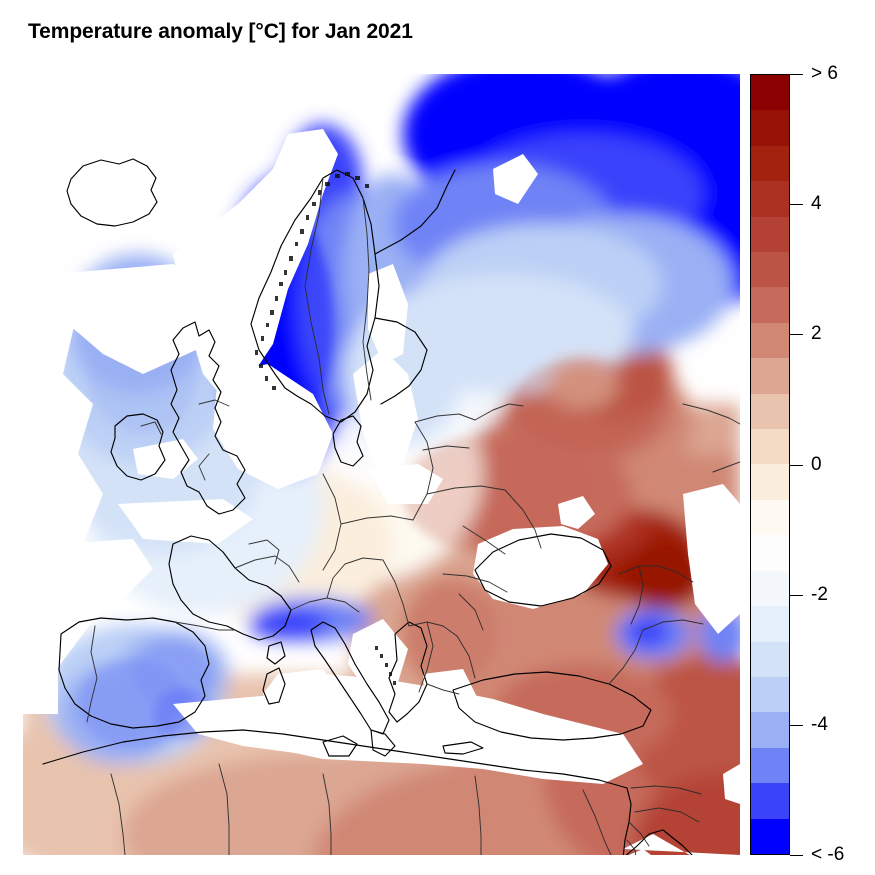  Describe the element at coordinates (816, 334) in the screenshot. I see `colorbar-tick-label: 2` at that location.